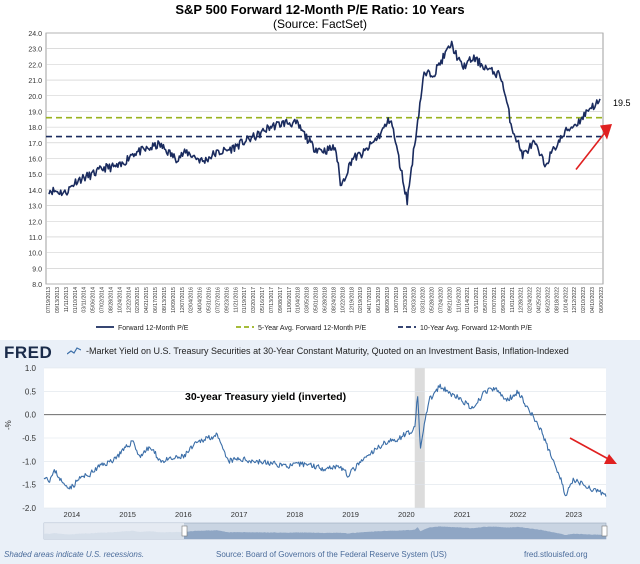 Image resolution: width=640 pixels, height=564 pixels. I want to click on fred-x-tick-label: 2015, so click(127, 514).